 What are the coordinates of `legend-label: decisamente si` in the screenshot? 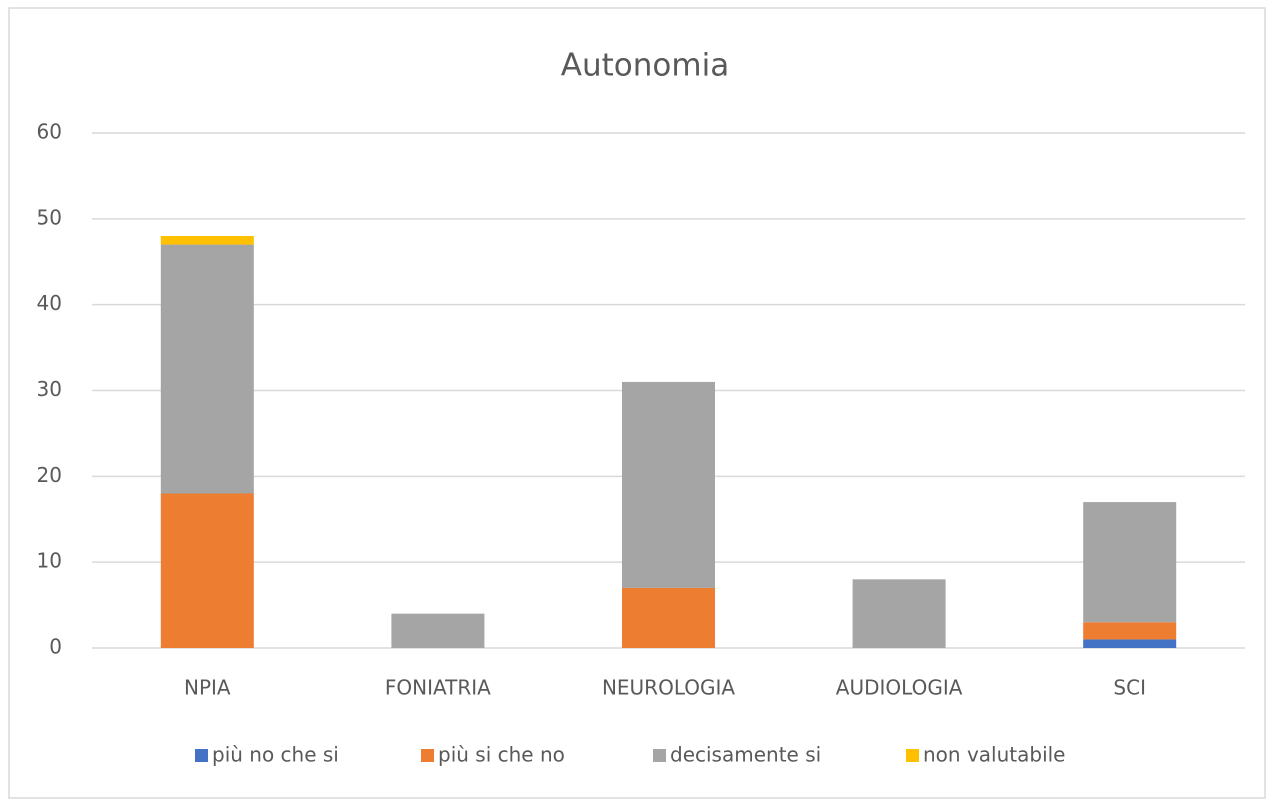 It's located at (745, 755).